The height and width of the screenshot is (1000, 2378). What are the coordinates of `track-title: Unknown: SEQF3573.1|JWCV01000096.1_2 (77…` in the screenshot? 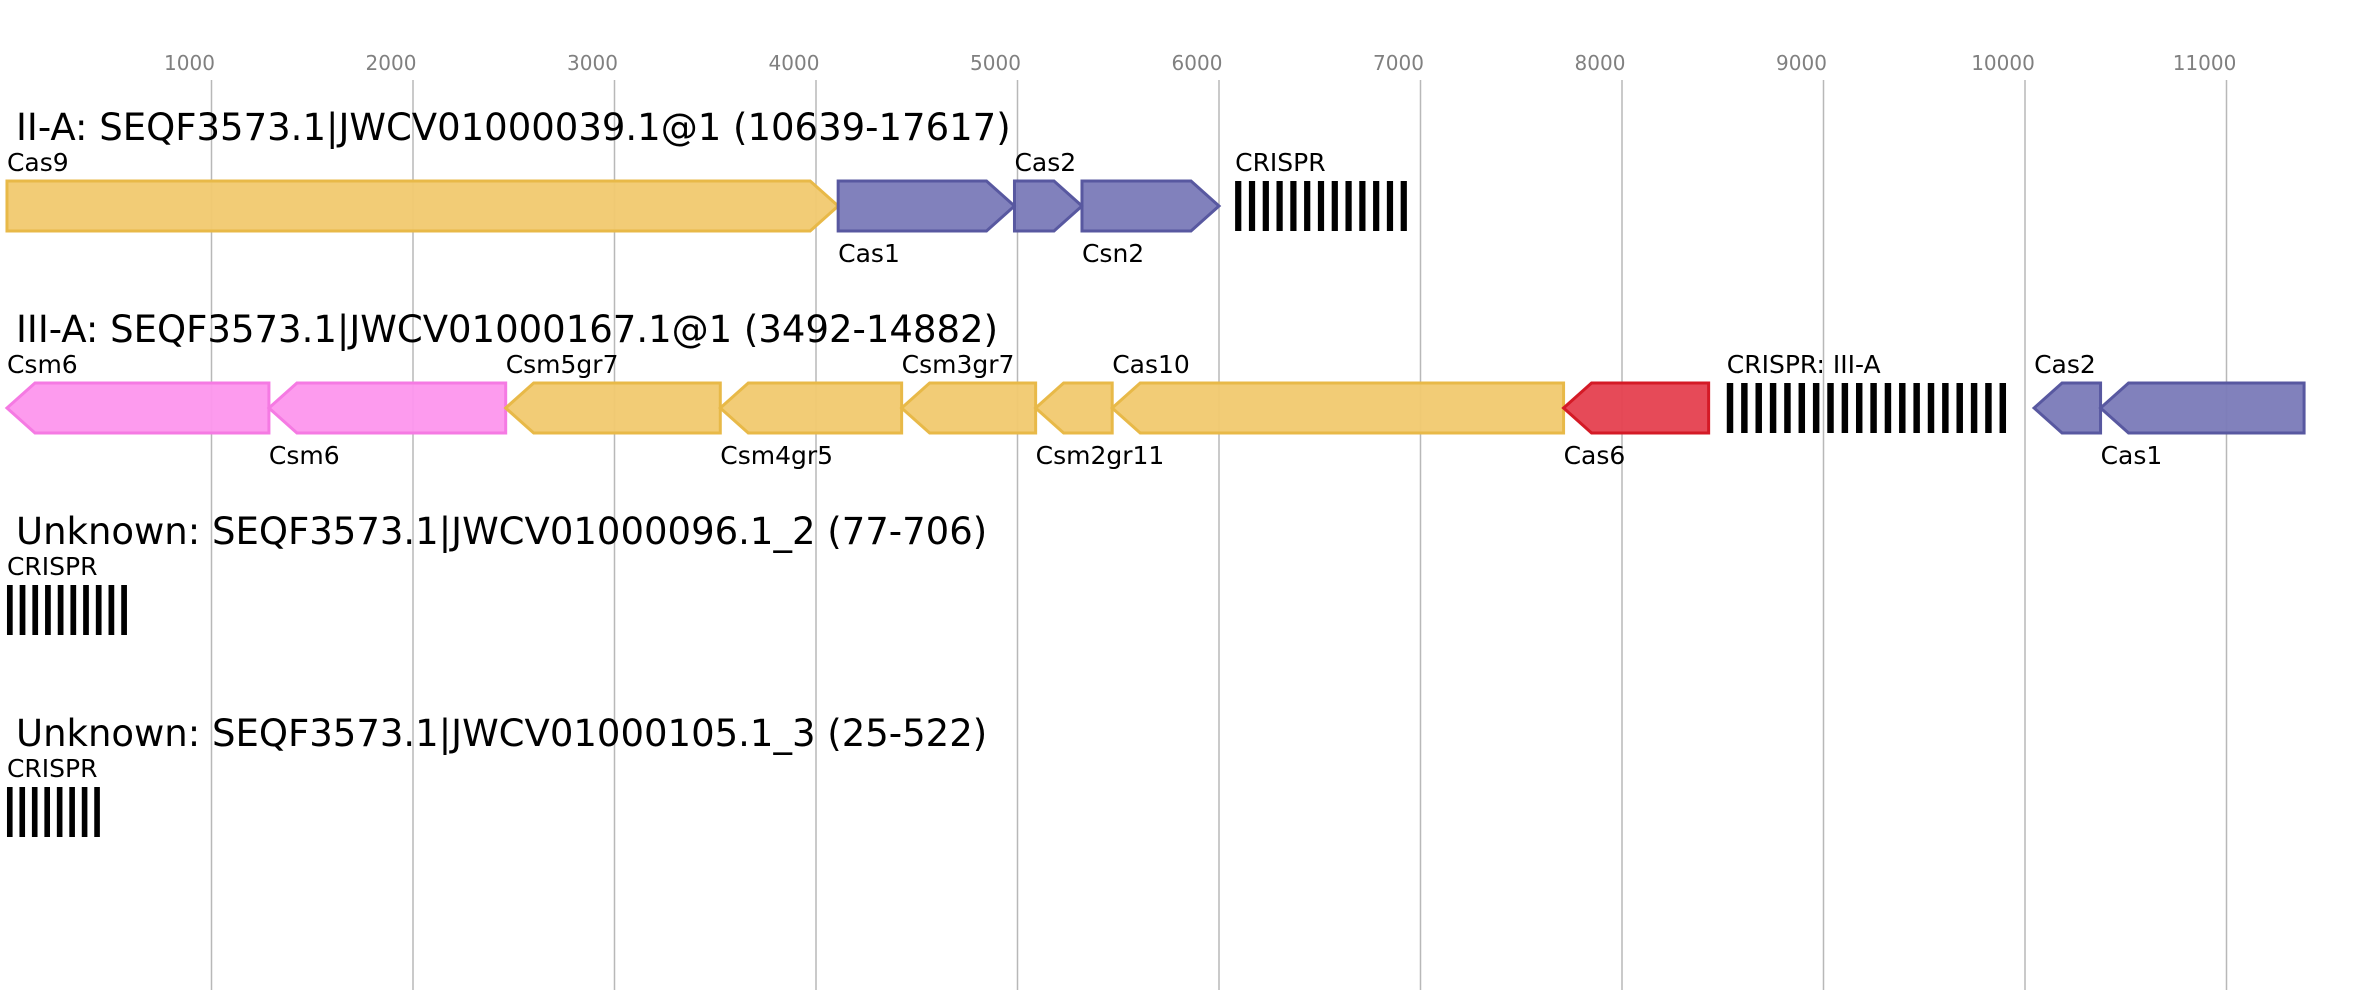 It's located at (501, 531).